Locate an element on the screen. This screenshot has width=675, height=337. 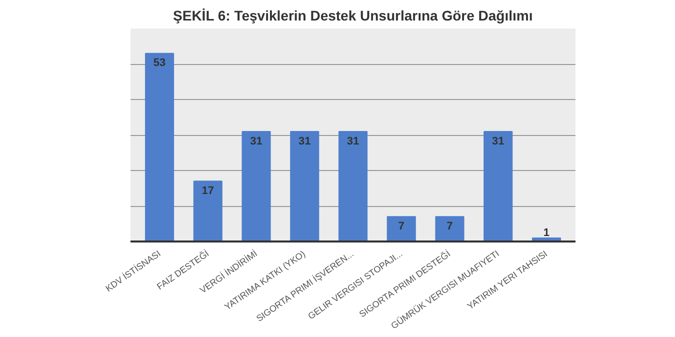
chart-title: ŞEKİL 6: Teşviklerin Destek Unsurlarına Göre Dağılımı is located at coordinates (353, 16).